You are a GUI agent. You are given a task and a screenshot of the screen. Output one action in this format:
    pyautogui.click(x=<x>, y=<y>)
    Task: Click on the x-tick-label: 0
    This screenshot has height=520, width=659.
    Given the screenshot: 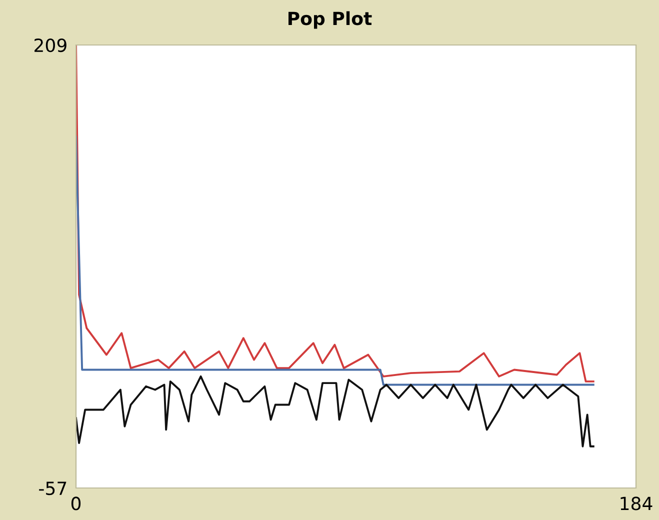 What is the action you would take?
    pyautogui.click(x=76, y=503)
    